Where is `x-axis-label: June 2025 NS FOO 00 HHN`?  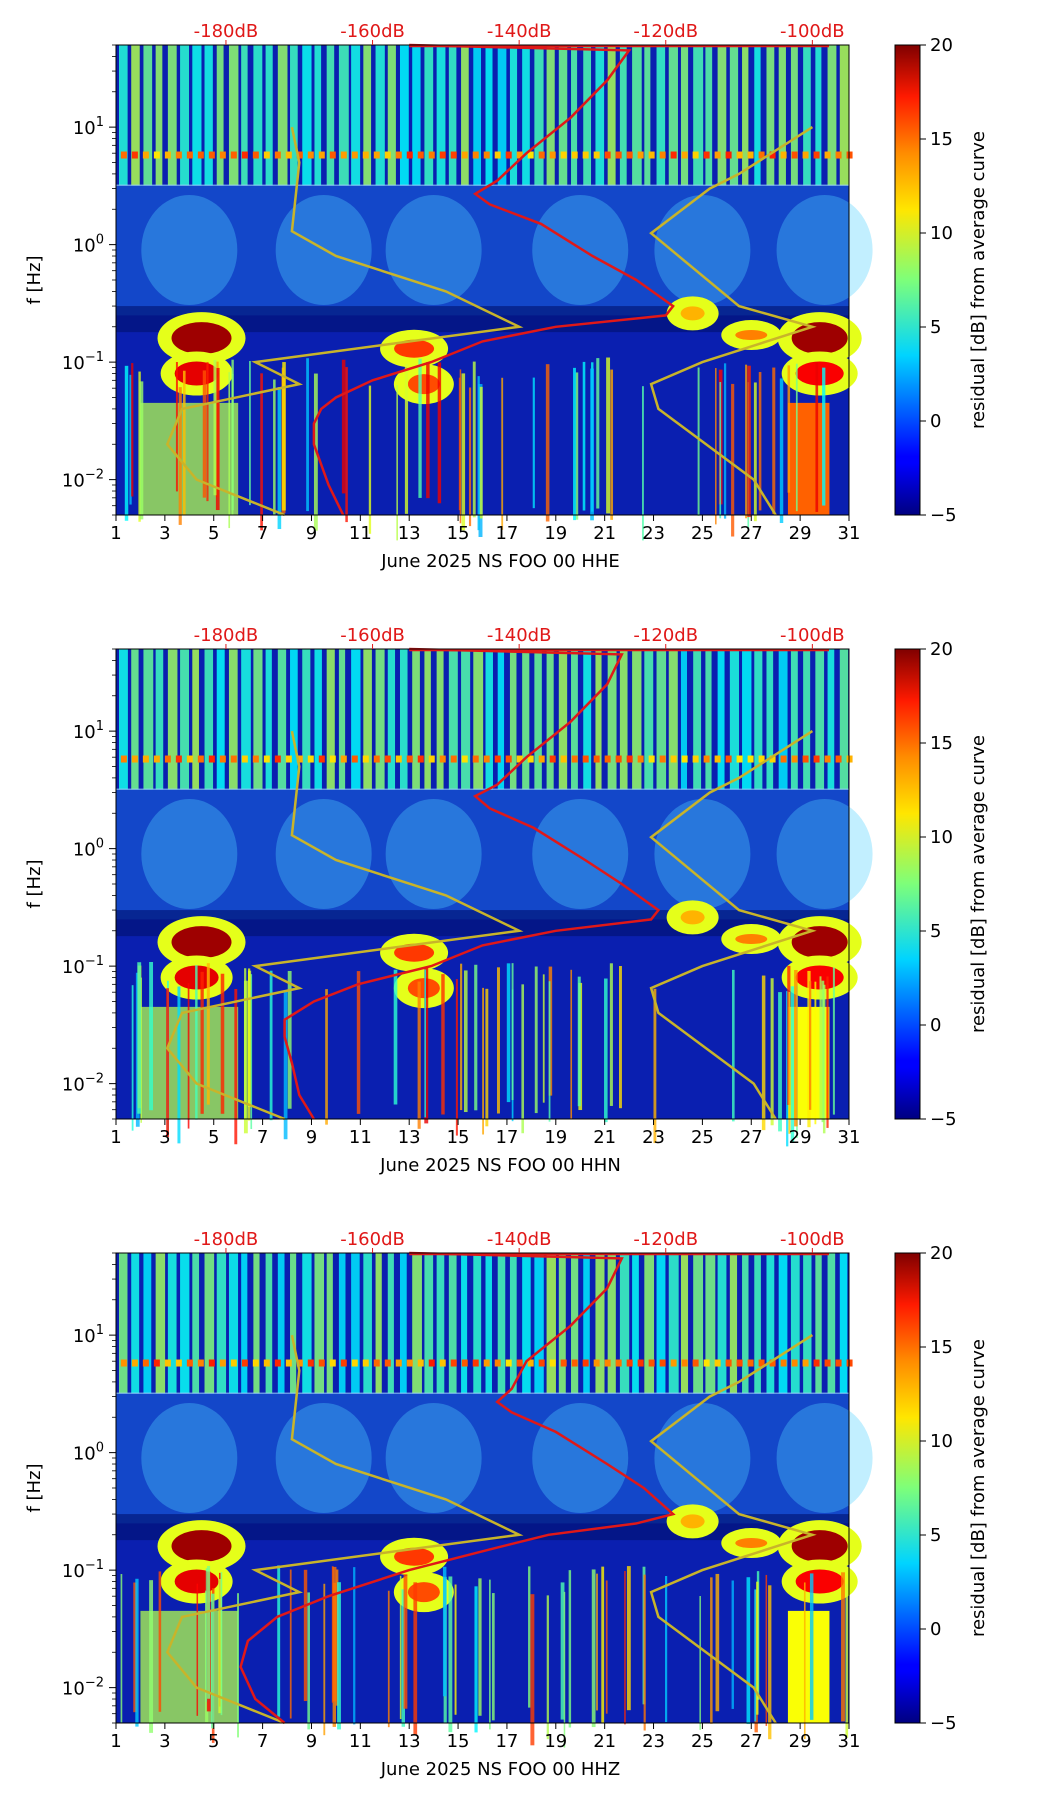 x-axis-label: June 2025 NS FOO 00 HHN is located at coordinates (500, 1165).